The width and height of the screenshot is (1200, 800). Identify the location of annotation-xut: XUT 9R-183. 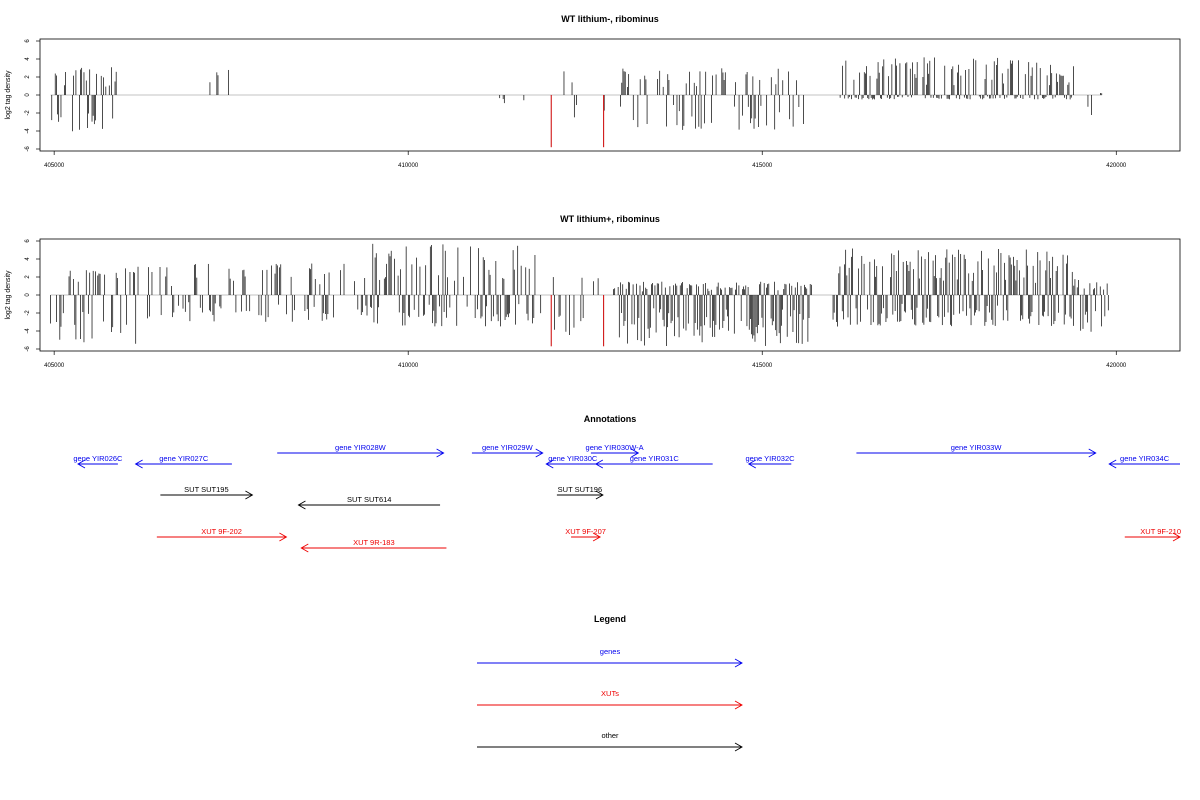
(373, 545).